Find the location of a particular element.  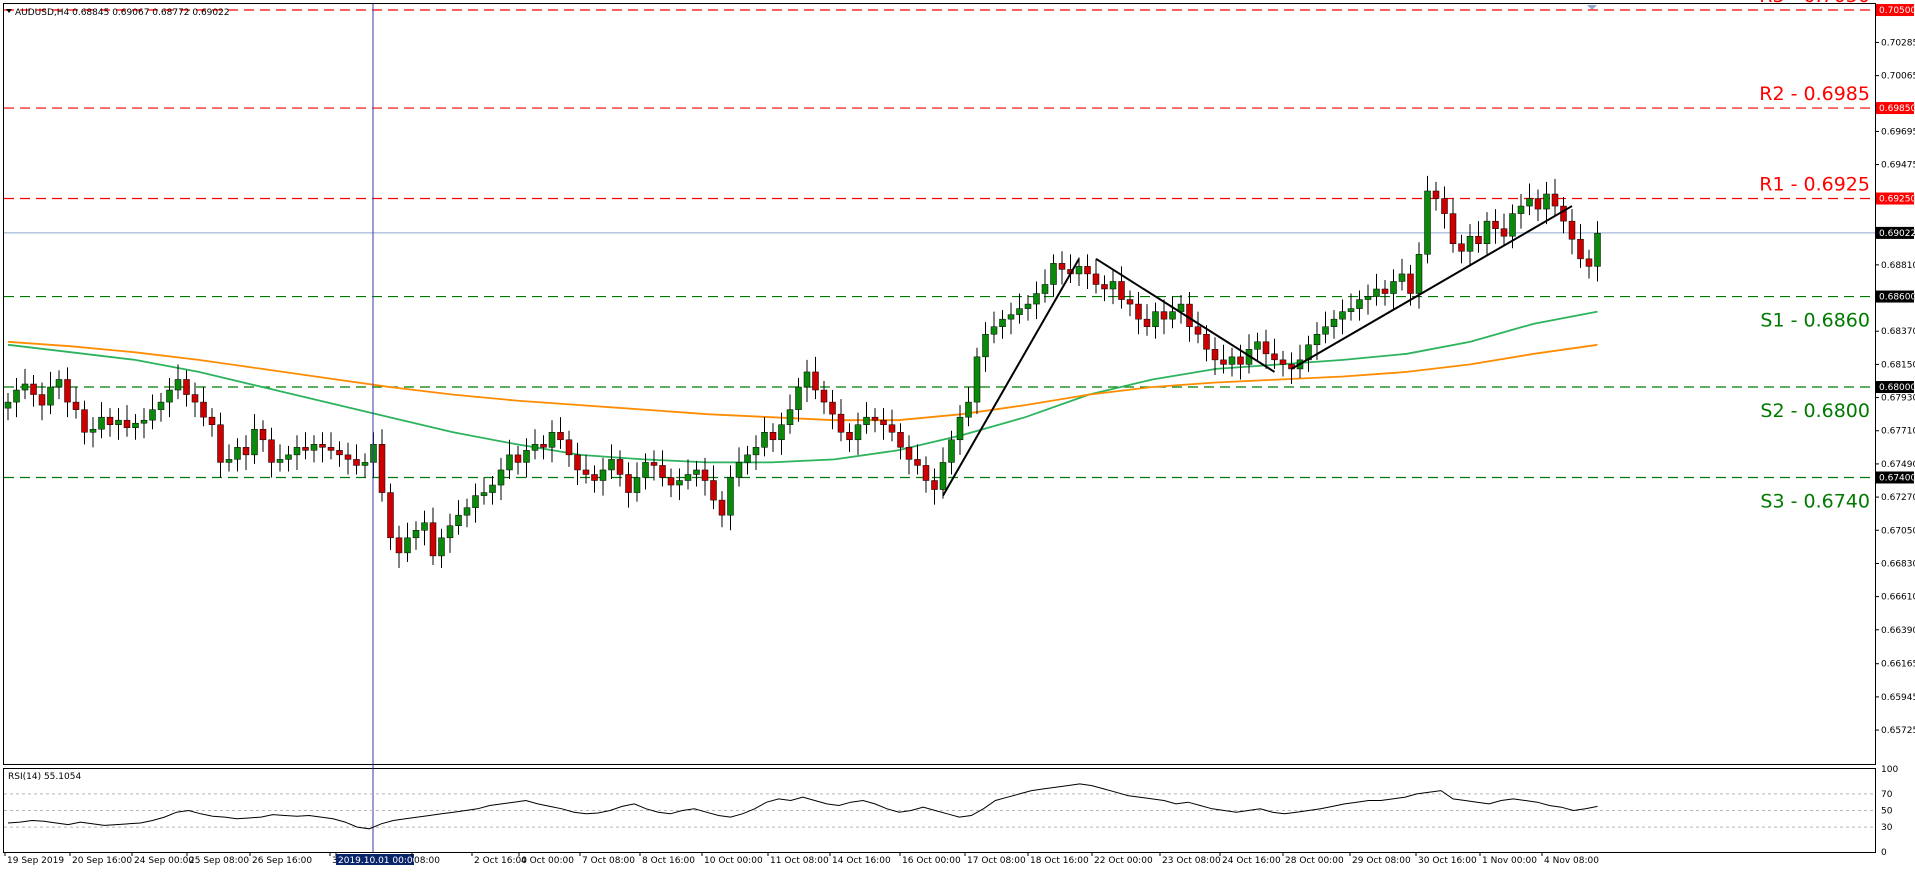

rsi-line is located at coordinates (802, 806).